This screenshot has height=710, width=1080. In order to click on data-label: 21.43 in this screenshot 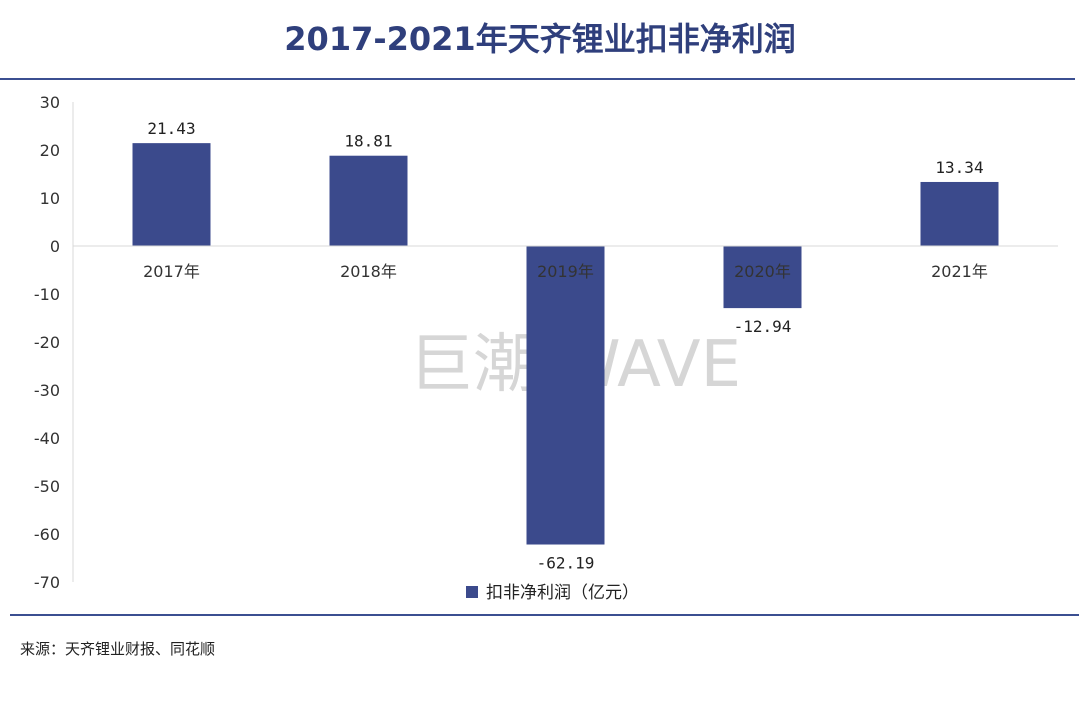, I will do `click(171, 128)`.